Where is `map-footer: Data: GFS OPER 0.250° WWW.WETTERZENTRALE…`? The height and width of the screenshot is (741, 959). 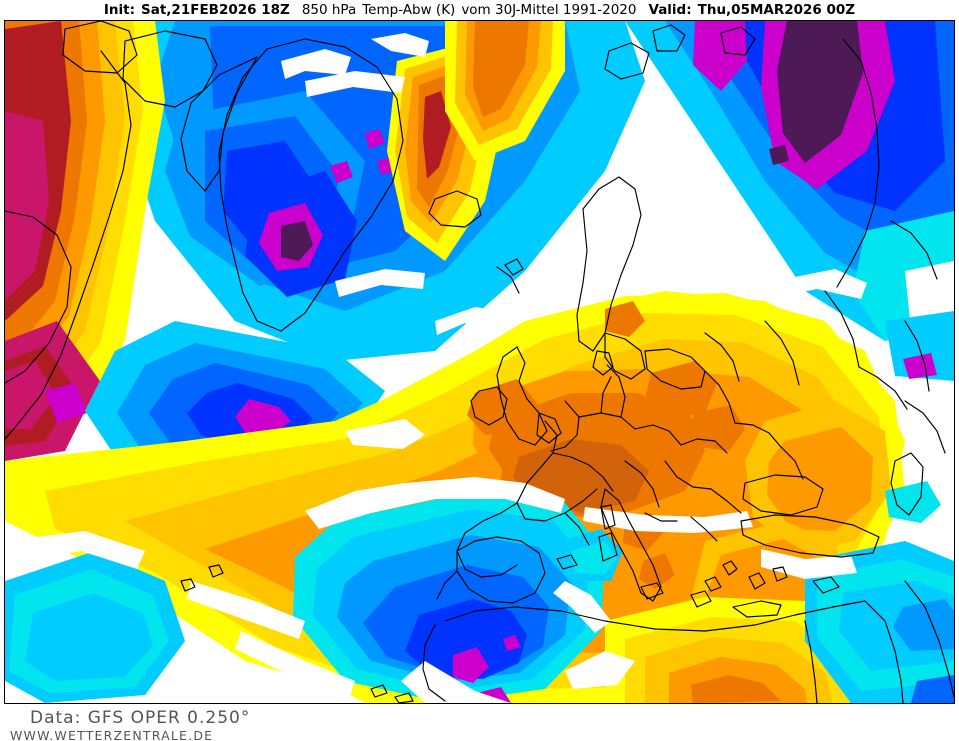 map-footer: Data: GFS OPER 0.250° WWW.WETTERZENTRALE… is located at coordinates (479, 723).